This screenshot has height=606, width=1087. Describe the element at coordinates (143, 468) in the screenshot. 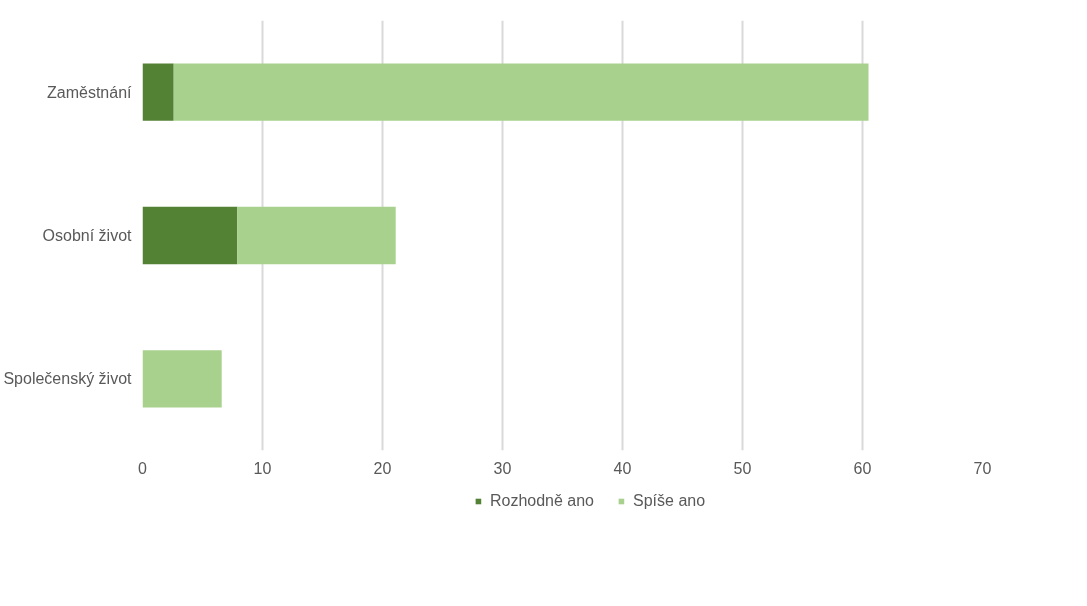

I see `x-tick-label: 0` at that location.